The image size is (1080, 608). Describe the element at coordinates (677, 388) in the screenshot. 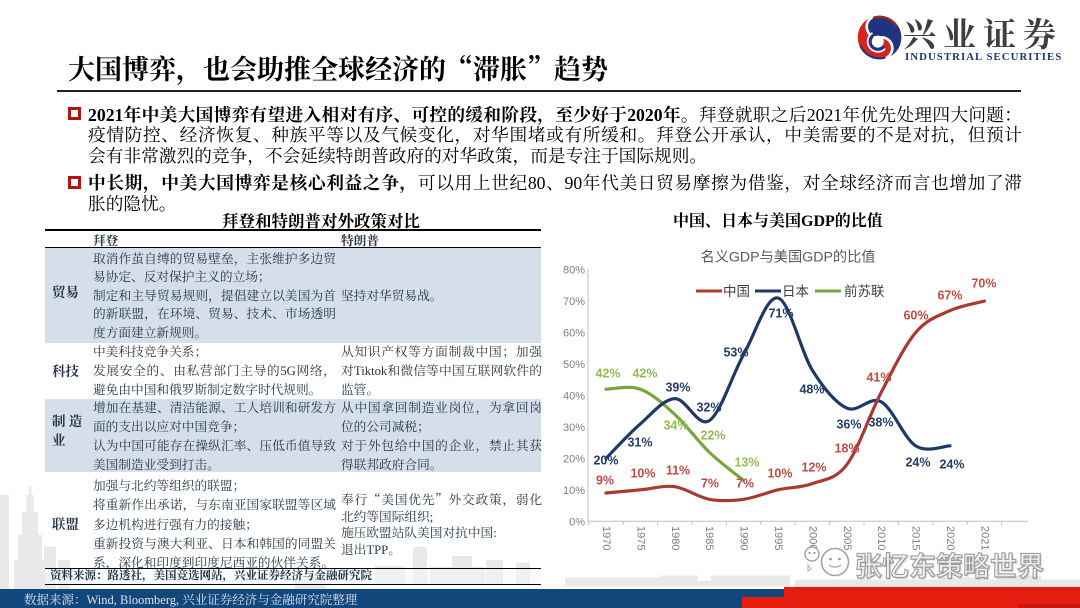

I see `svg-text: 39%` at that location.